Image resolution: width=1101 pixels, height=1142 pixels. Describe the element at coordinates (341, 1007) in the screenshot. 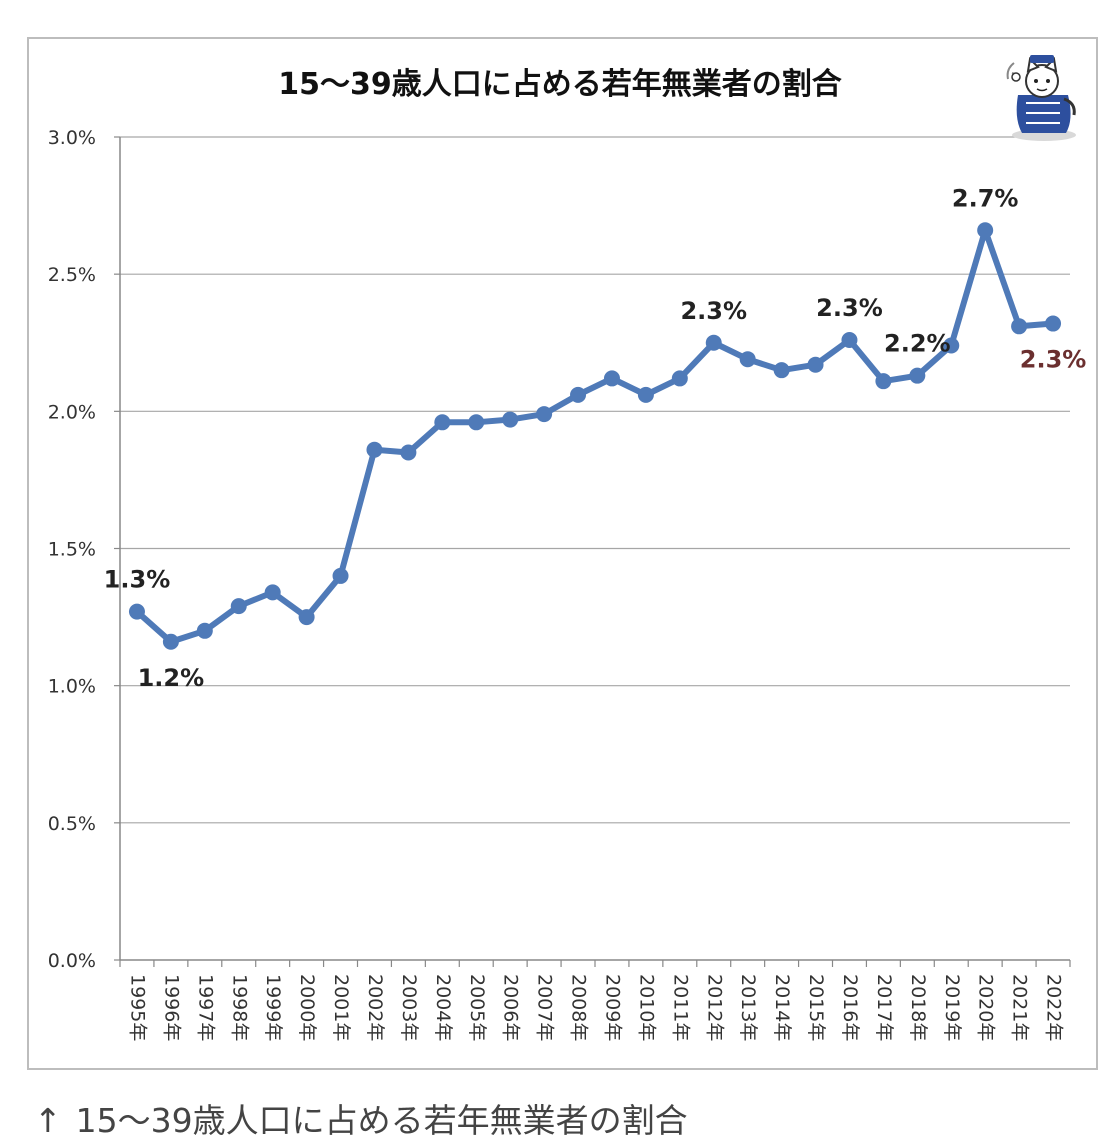

I see `x-tick-label: 2001年` at that location.